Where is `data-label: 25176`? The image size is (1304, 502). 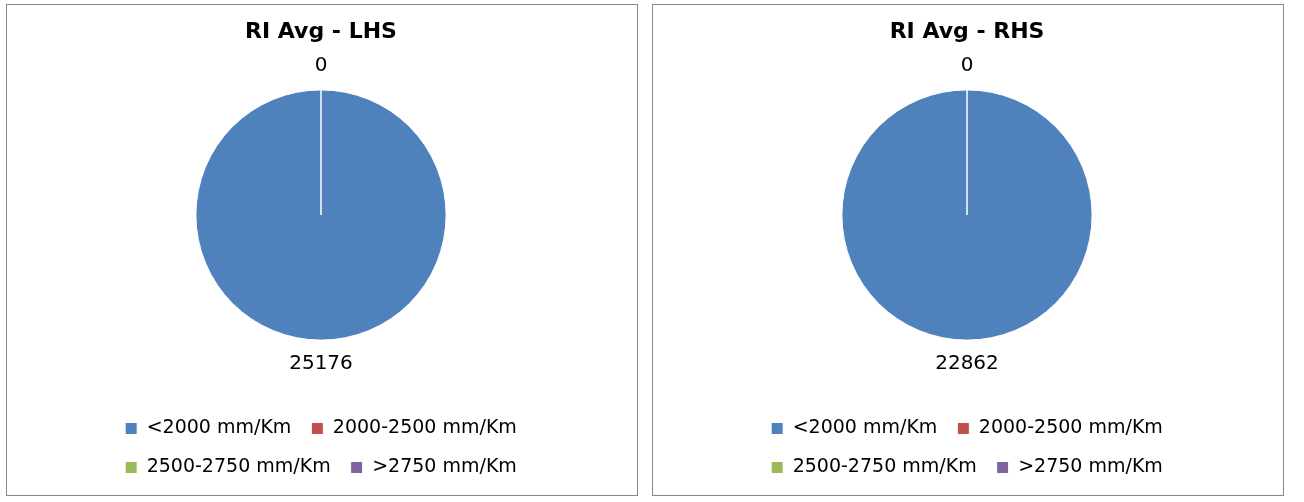 data-label: 25176 is located at coordinates (321, 362).